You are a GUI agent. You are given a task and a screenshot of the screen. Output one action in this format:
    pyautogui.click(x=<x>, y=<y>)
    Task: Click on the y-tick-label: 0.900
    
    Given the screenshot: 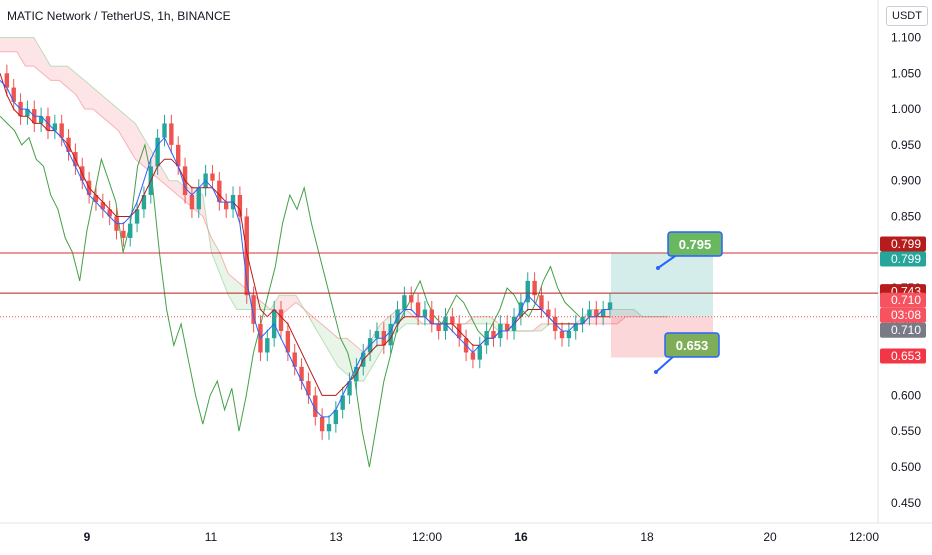 What is the action you would take?
    pyautogui.click(x=906, y=181)
    